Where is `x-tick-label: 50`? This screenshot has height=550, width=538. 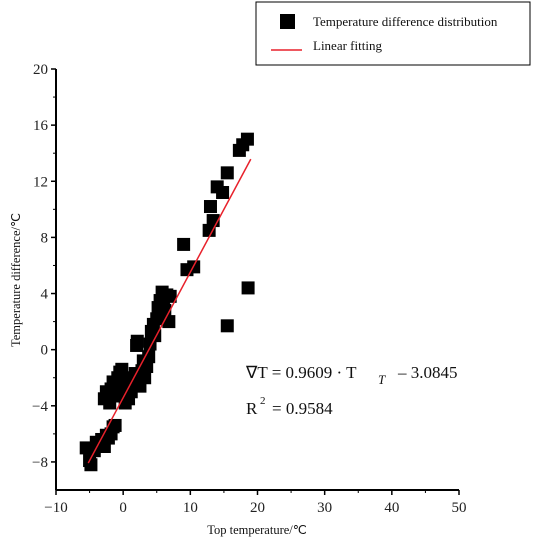
x-tick-label: 50 is located at coordinates (459, 508).